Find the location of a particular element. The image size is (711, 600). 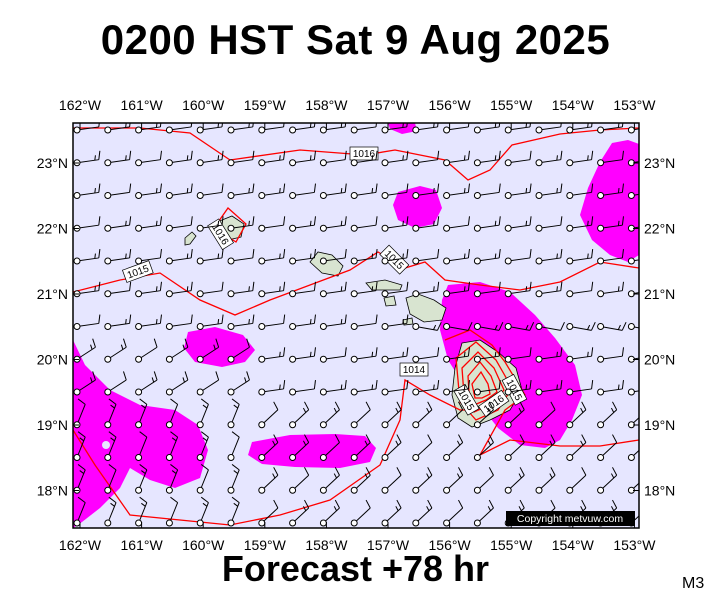

isobar-1016-hawaii-d is located at coordinates (481, 384).